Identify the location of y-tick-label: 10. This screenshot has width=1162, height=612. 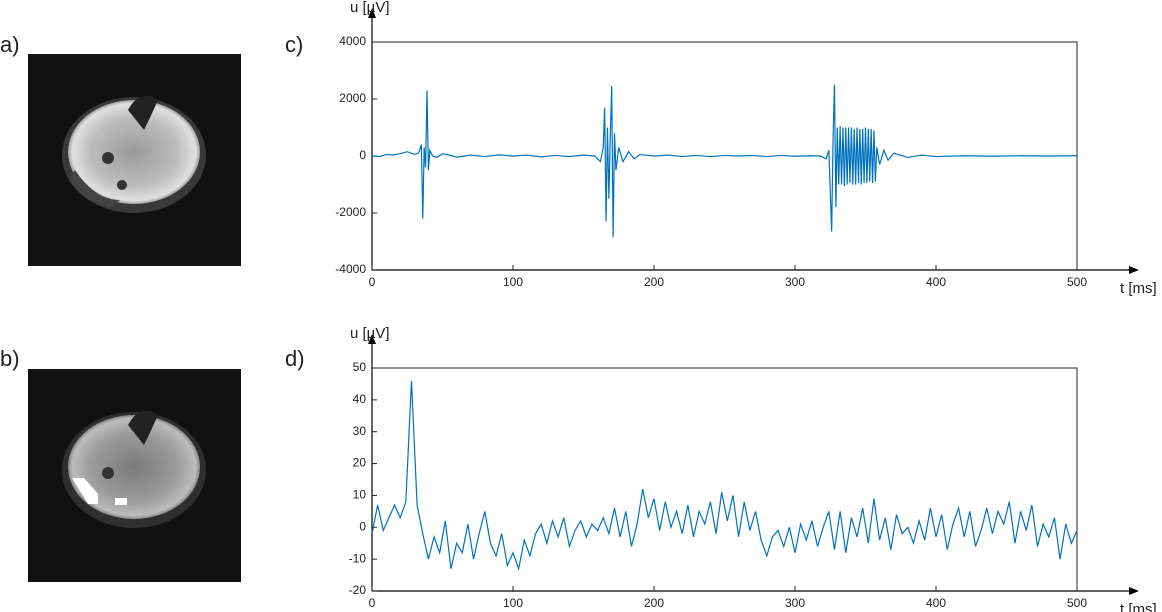
(360, 495).